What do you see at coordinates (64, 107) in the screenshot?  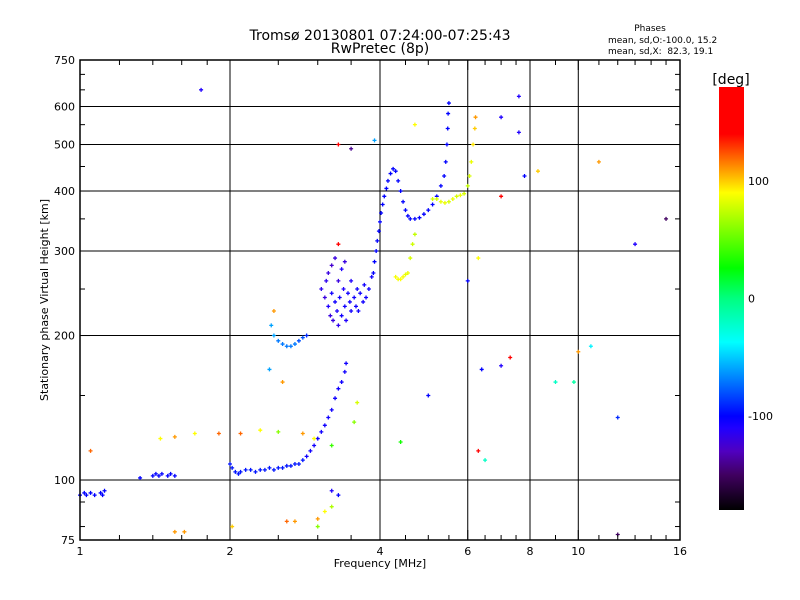 I see `y-tick-label: 600` at bounding box center [64, 107].